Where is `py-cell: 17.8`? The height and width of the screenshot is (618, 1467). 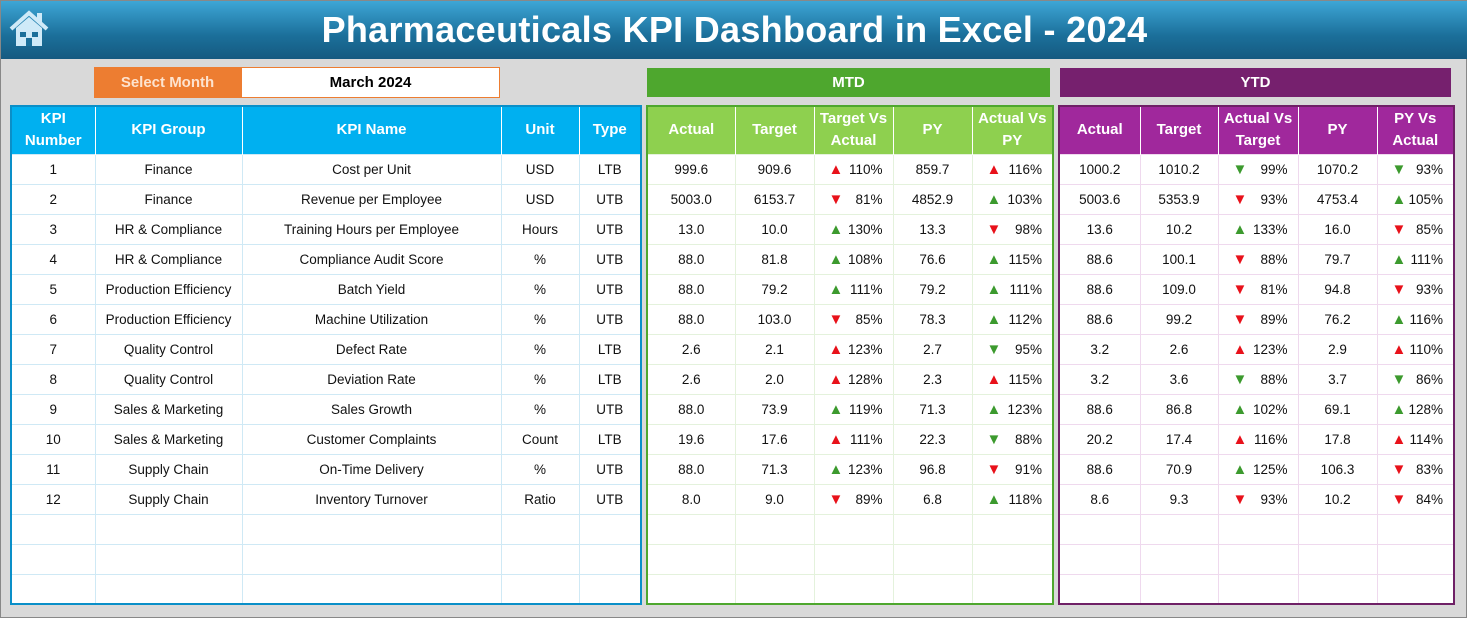
py-cell: 17.8 is located at coordinates (1337, 439).